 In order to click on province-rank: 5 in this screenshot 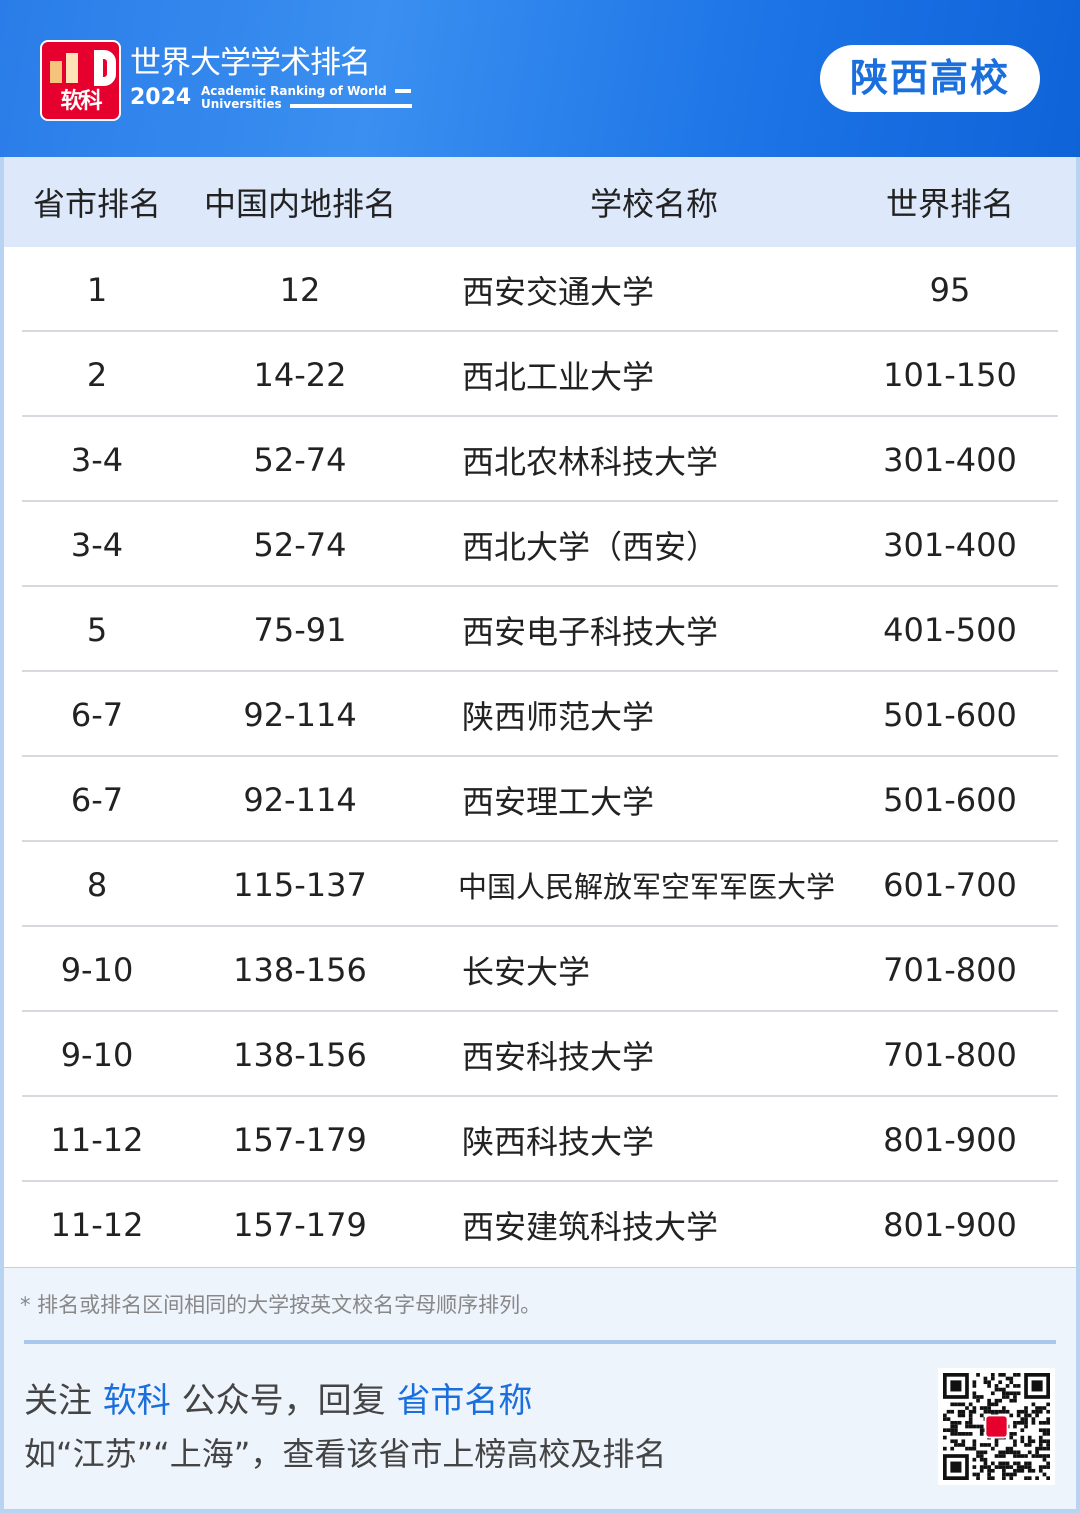, I will do `click(97, 629)`.